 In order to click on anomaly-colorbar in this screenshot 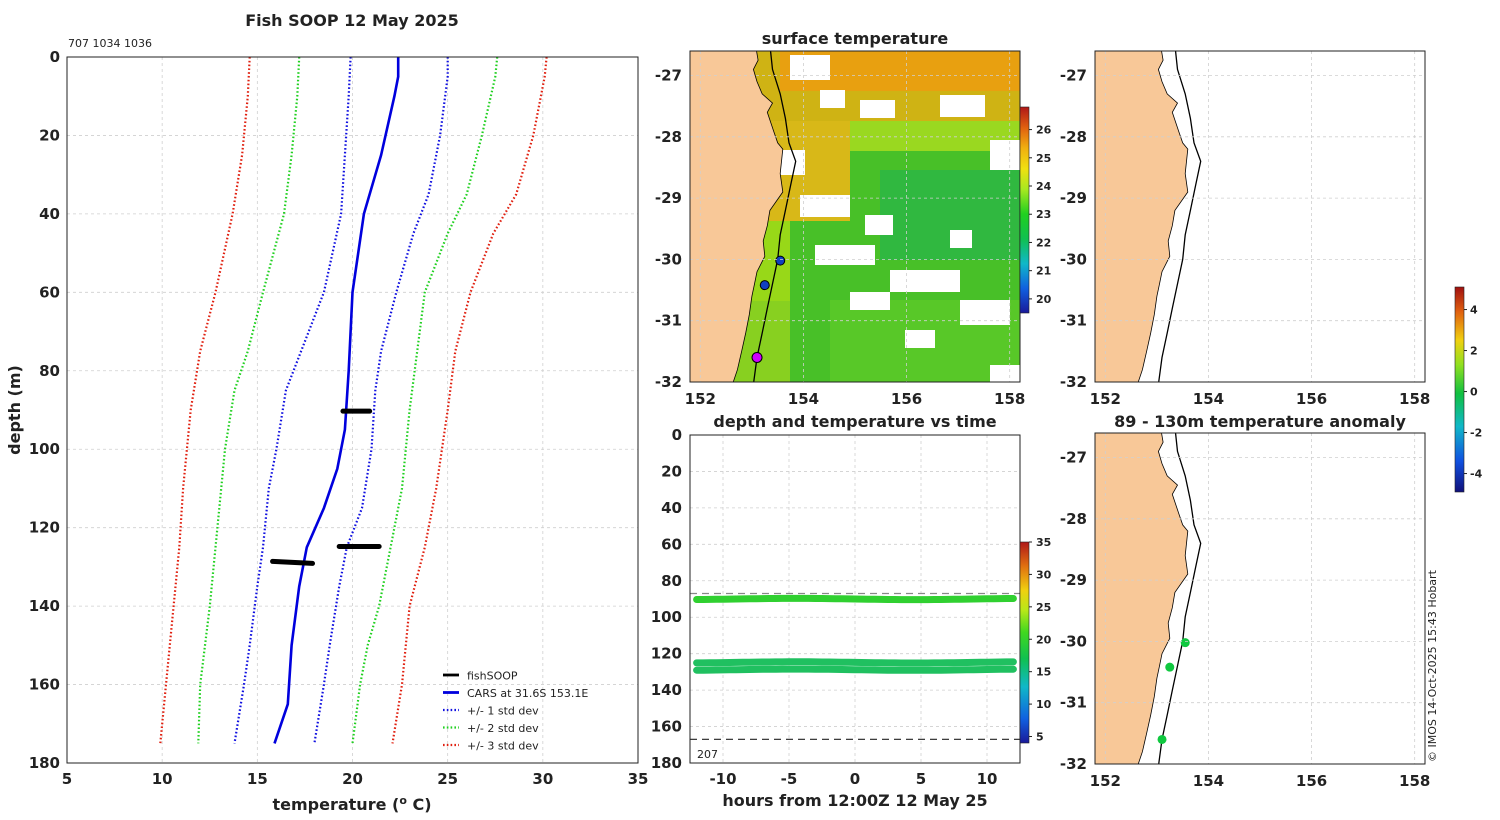, I will do `click(1459, 389)`.